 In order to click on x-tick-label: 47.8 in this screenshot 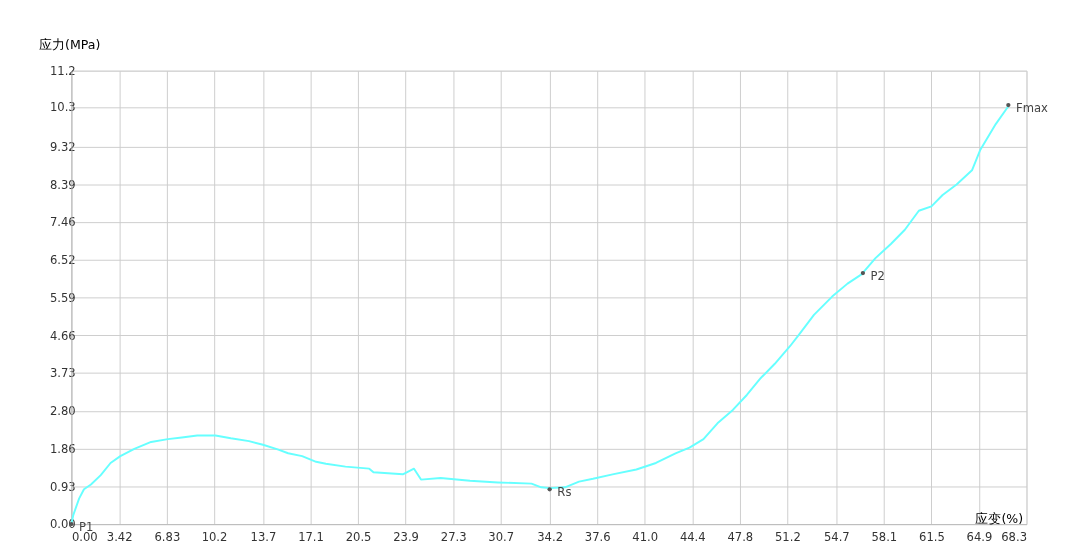, I will do `click(740, 537)`.